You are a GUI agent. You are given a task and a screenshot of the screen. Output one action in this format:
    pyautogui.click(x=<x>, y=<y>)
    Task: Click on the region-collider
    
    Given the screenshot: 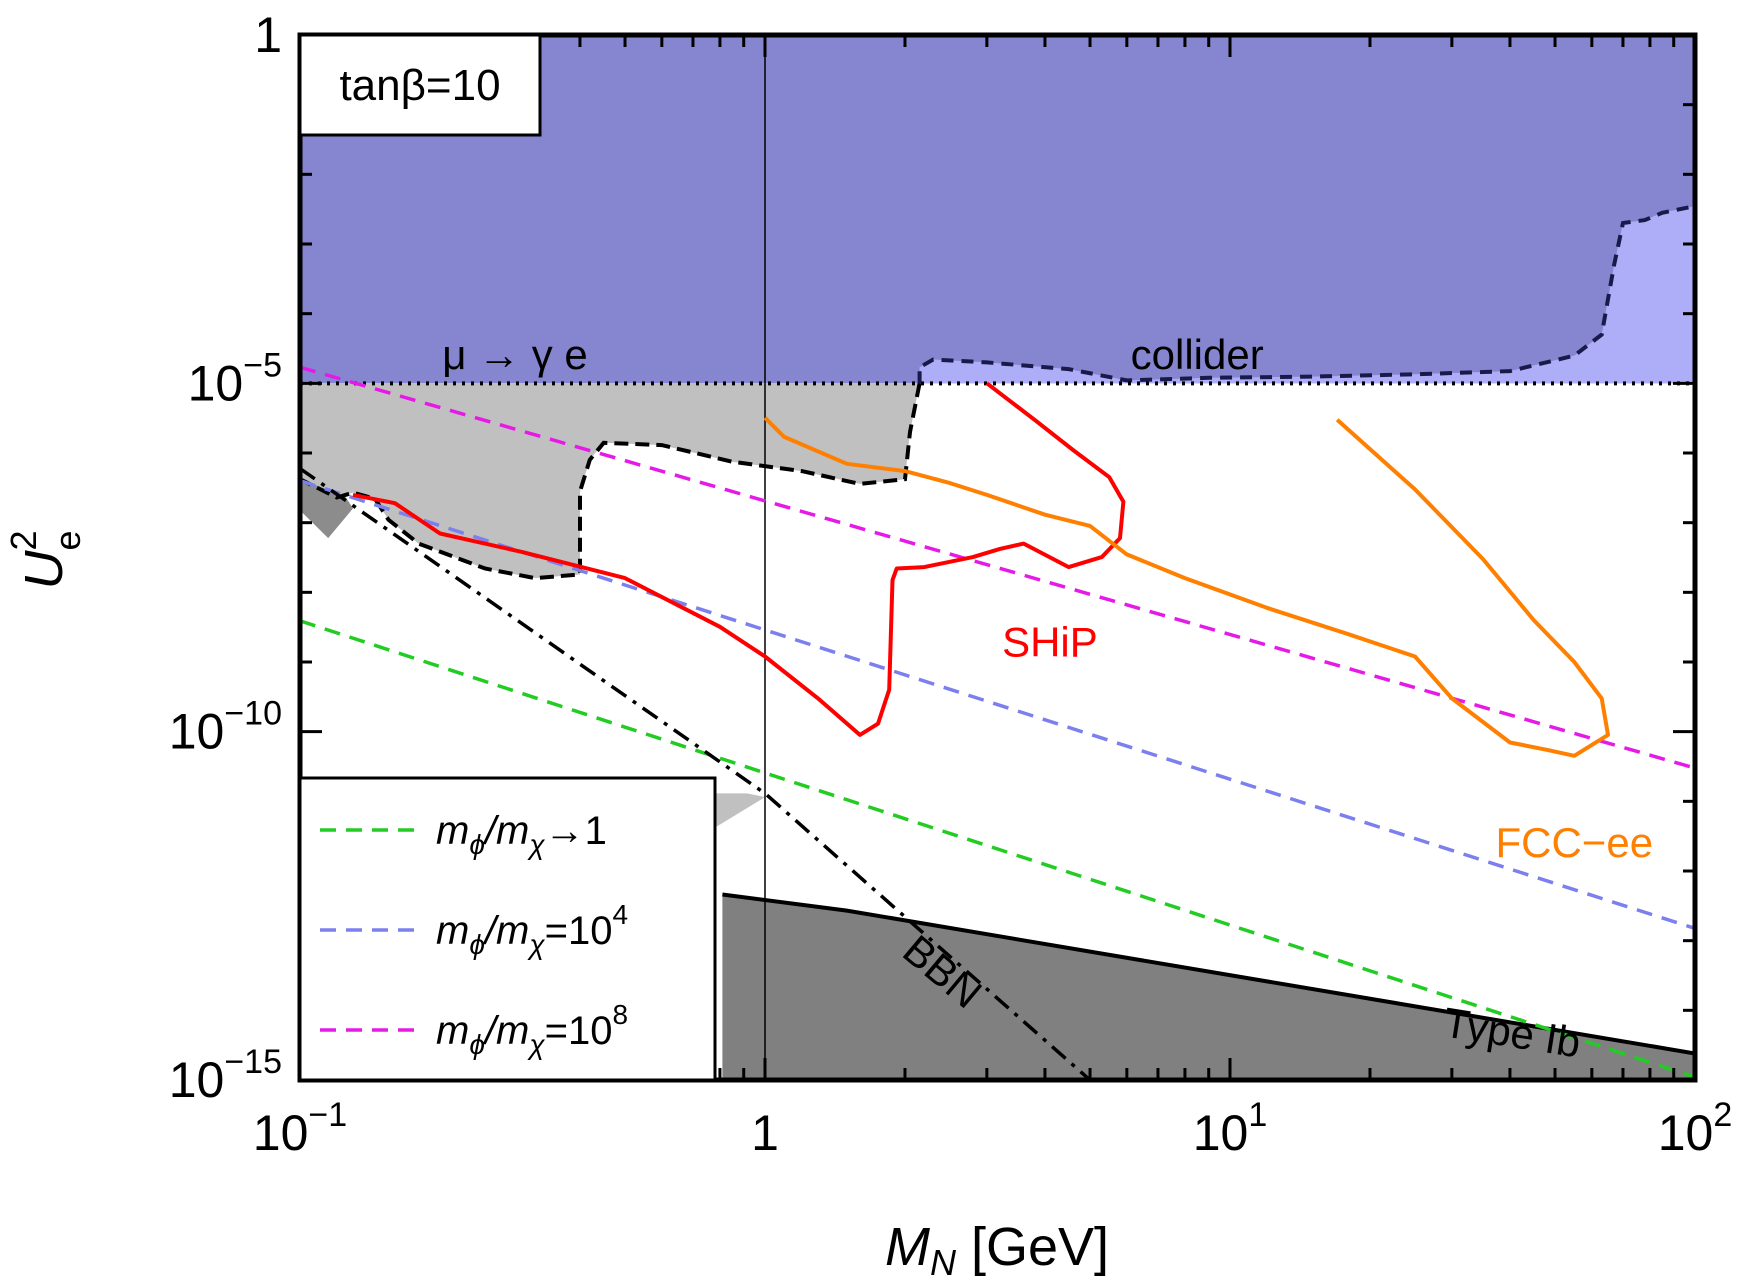 What is the action you would take?
    pyautogui.click(x=1307, y=295)
    